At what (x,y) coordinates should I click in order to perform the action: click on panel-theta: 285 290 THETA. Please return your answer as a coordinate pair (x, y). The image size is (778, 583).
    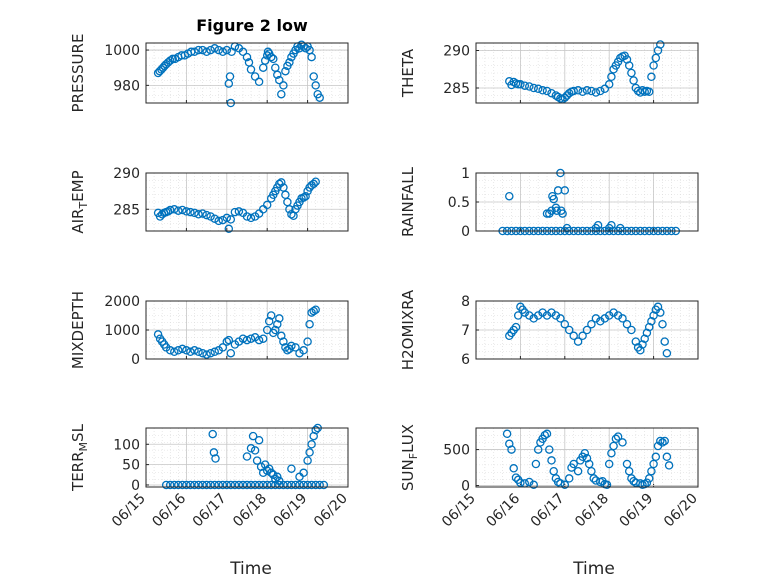
    Looking at the image, I should click on (549, 72).